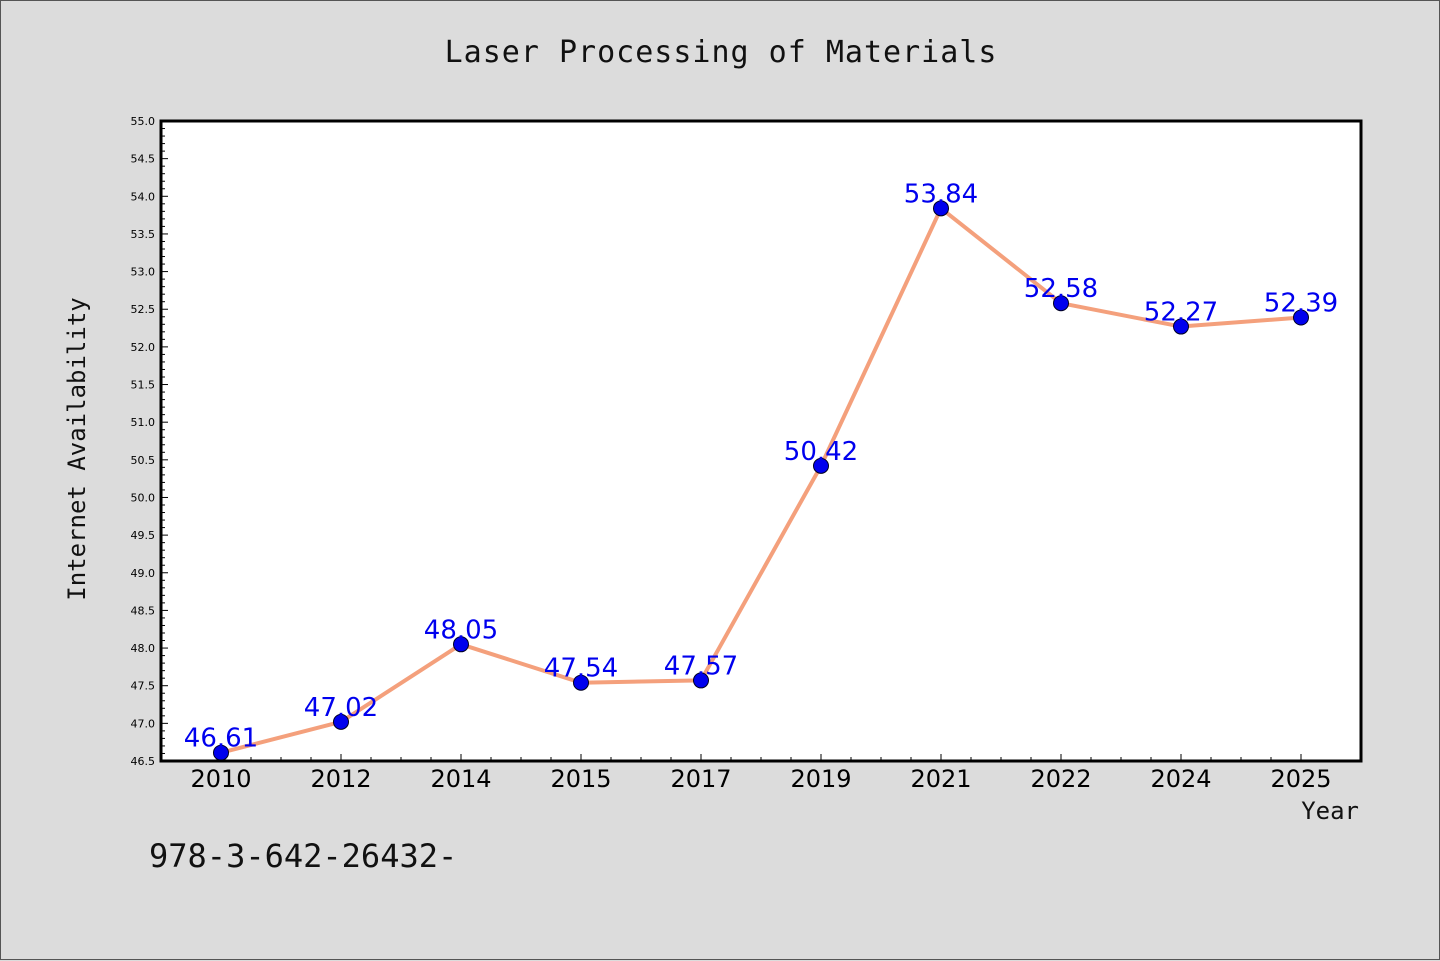  I want to click on y-tick-label: 49.5, so click(143, 535).